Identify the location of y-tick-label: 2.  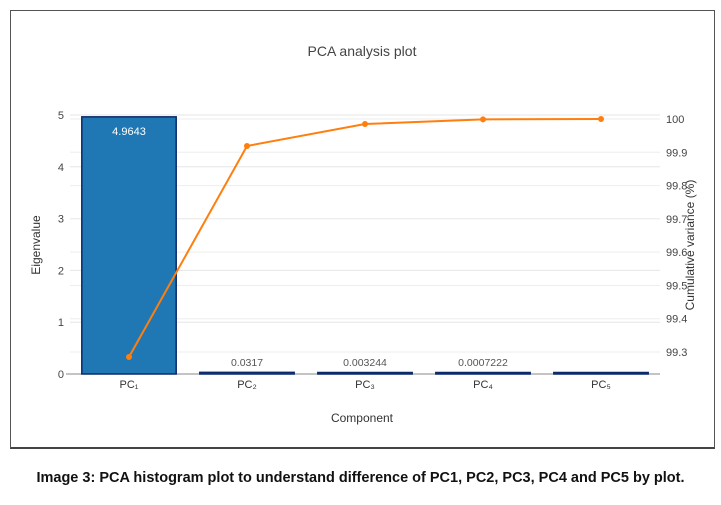
(61, 271).